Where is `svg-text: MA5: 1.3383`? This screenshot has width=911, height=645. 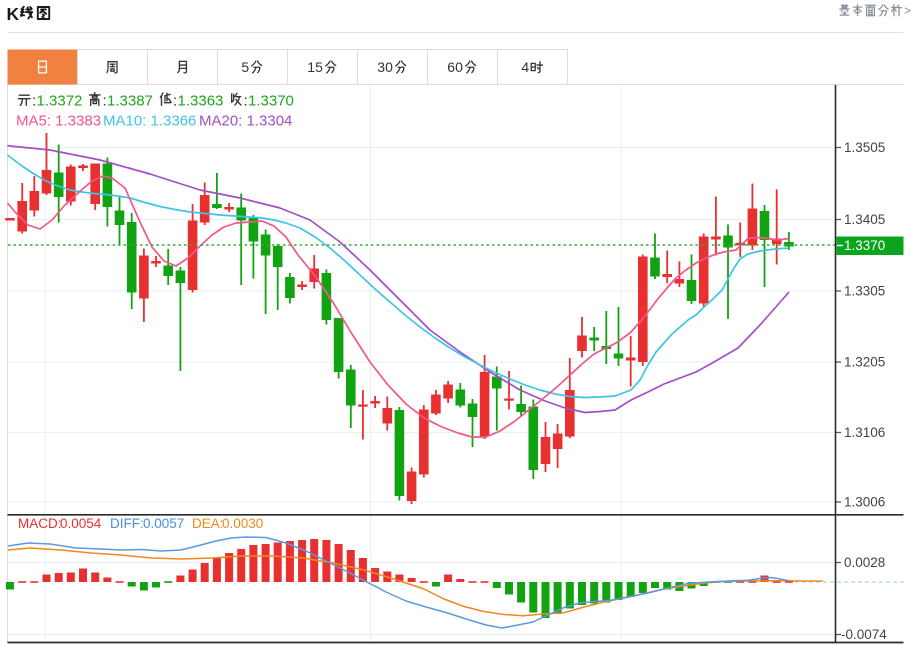 svg-text: MA5: 1.3383 is located at coordinates (58, 121).